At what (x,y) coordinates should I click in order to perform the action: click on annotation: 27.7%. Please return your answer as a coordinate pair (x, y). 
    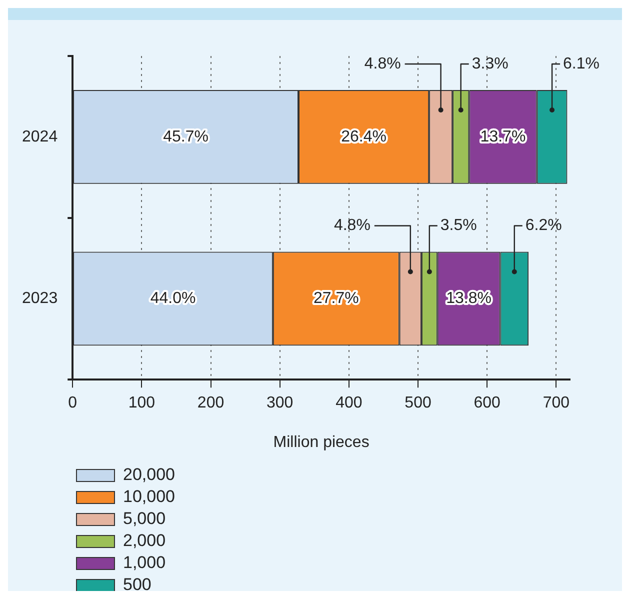
    Looking at the image, I should click on (336, 299).